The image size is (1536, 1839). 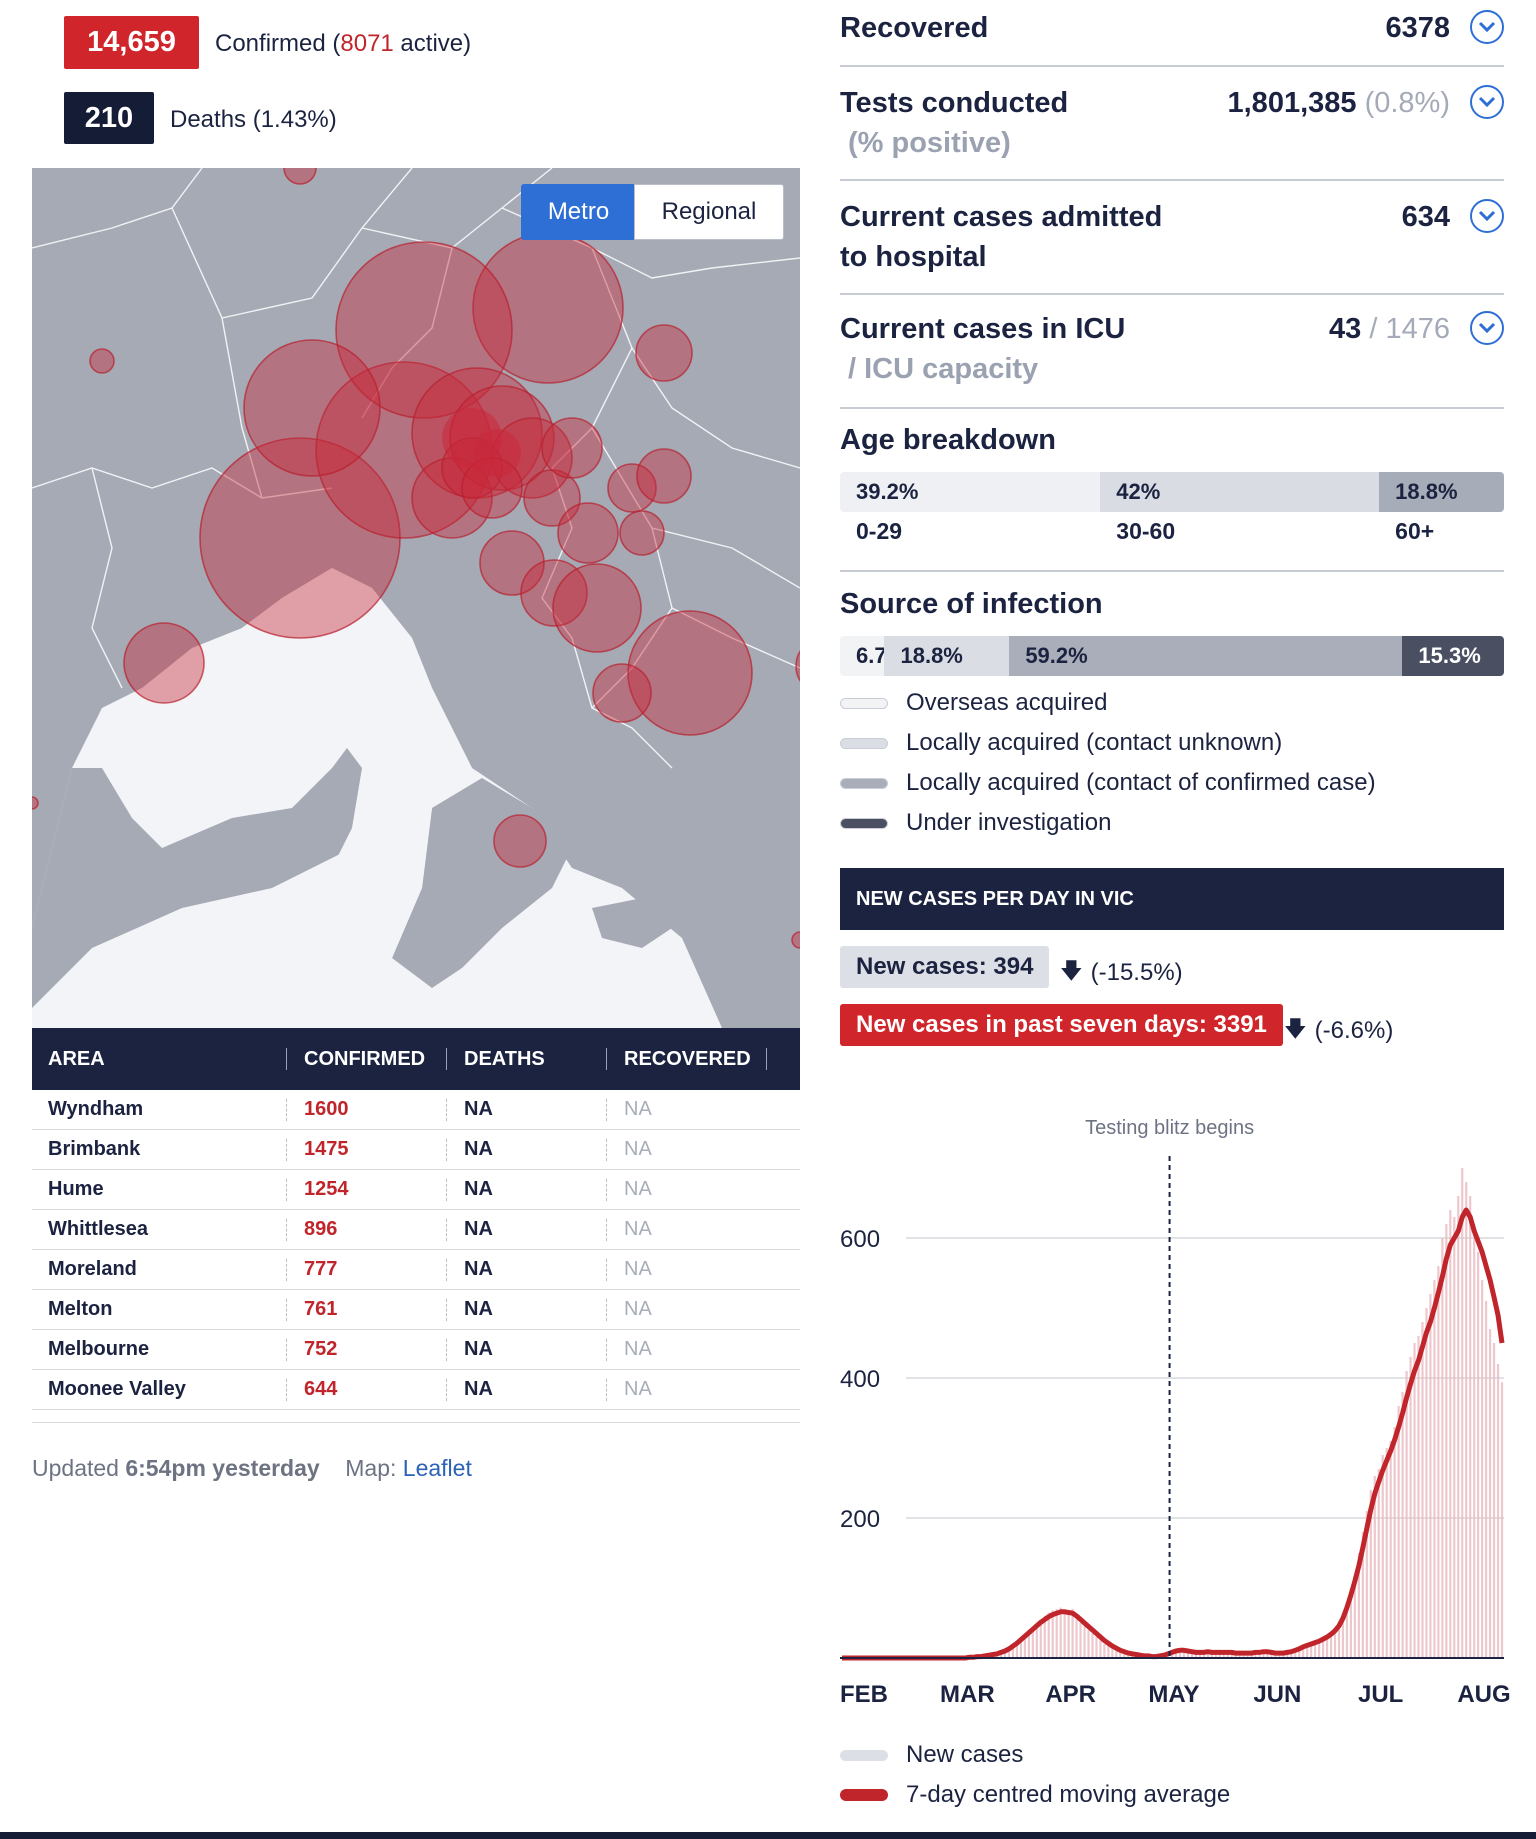 What do you see at coordinates (709, 212) in the screenshot?
I see `regional-toggle-button: Regional` at bounding box center [709, 212].